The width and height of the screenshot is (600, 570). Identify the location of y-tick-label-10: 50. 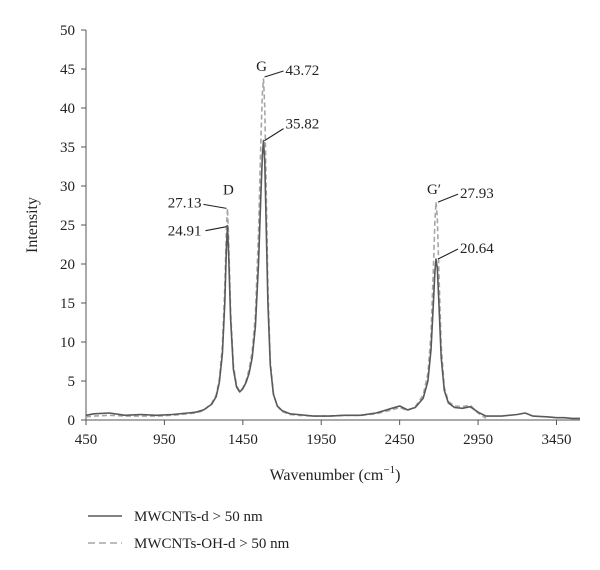
(67, 31).